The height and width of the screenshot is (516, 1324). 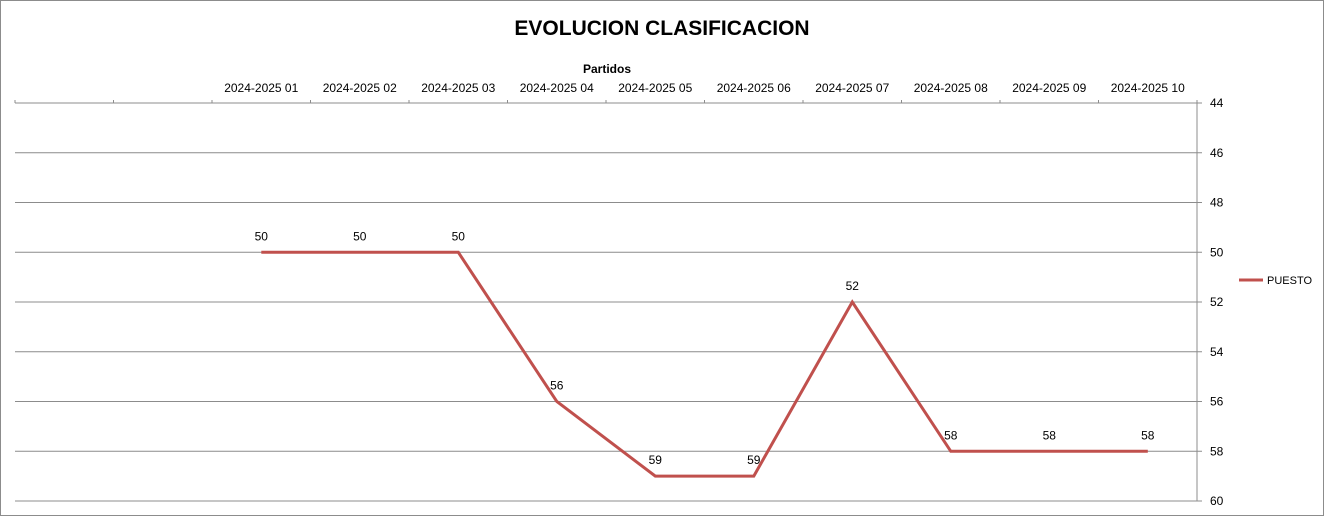 What do you see at coordinates (951, 88) in the screenshot?
I see `x-tick-label: 2024-2025 08` at bounding box center [951, 88].